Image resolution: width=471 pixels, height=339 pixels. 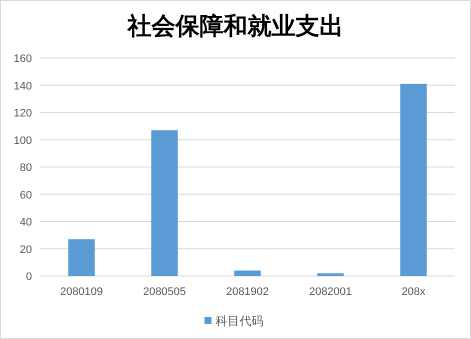 What do you see at coordinates (247, 292) in the screenshot?
I see `x-tick-label: 2081902` at bounding box center [247, 292].